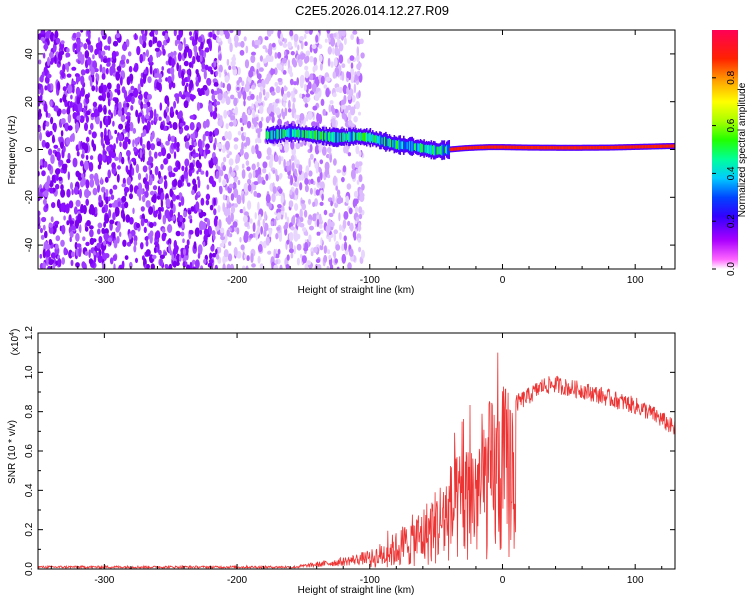 The width and height of the screenshot is (750, 600). Describe the element at coordinates (731, 125) in the screenshot. I see `colorbar-tick-label: 0.6` at that location.